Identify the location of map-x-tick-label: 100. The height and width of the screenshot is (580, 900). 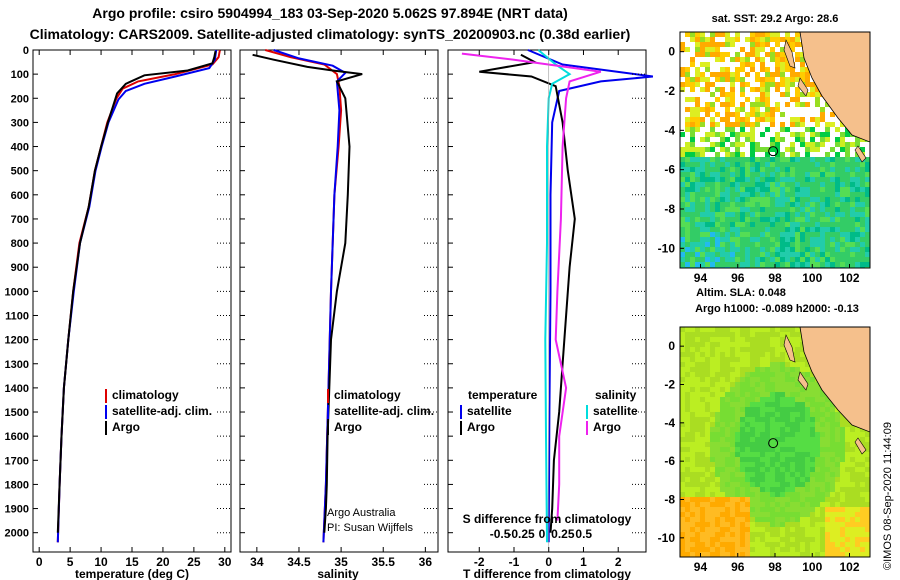
(812, 278).